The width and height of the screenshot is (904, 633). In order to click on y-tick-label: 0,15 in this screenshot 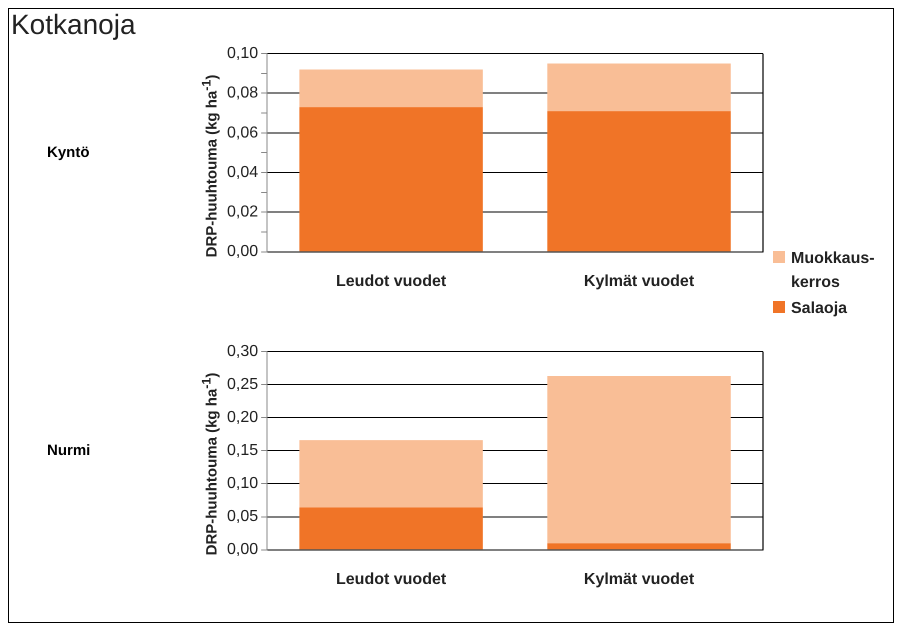, I will do `click(242, 451)`.